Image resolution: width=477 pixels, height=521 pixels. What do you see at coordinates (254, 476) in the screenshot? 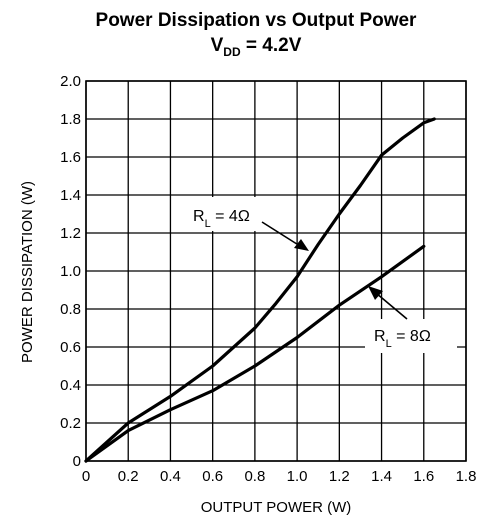
I see `x-tick-label: 0.8` at bounding box center [254, 476].